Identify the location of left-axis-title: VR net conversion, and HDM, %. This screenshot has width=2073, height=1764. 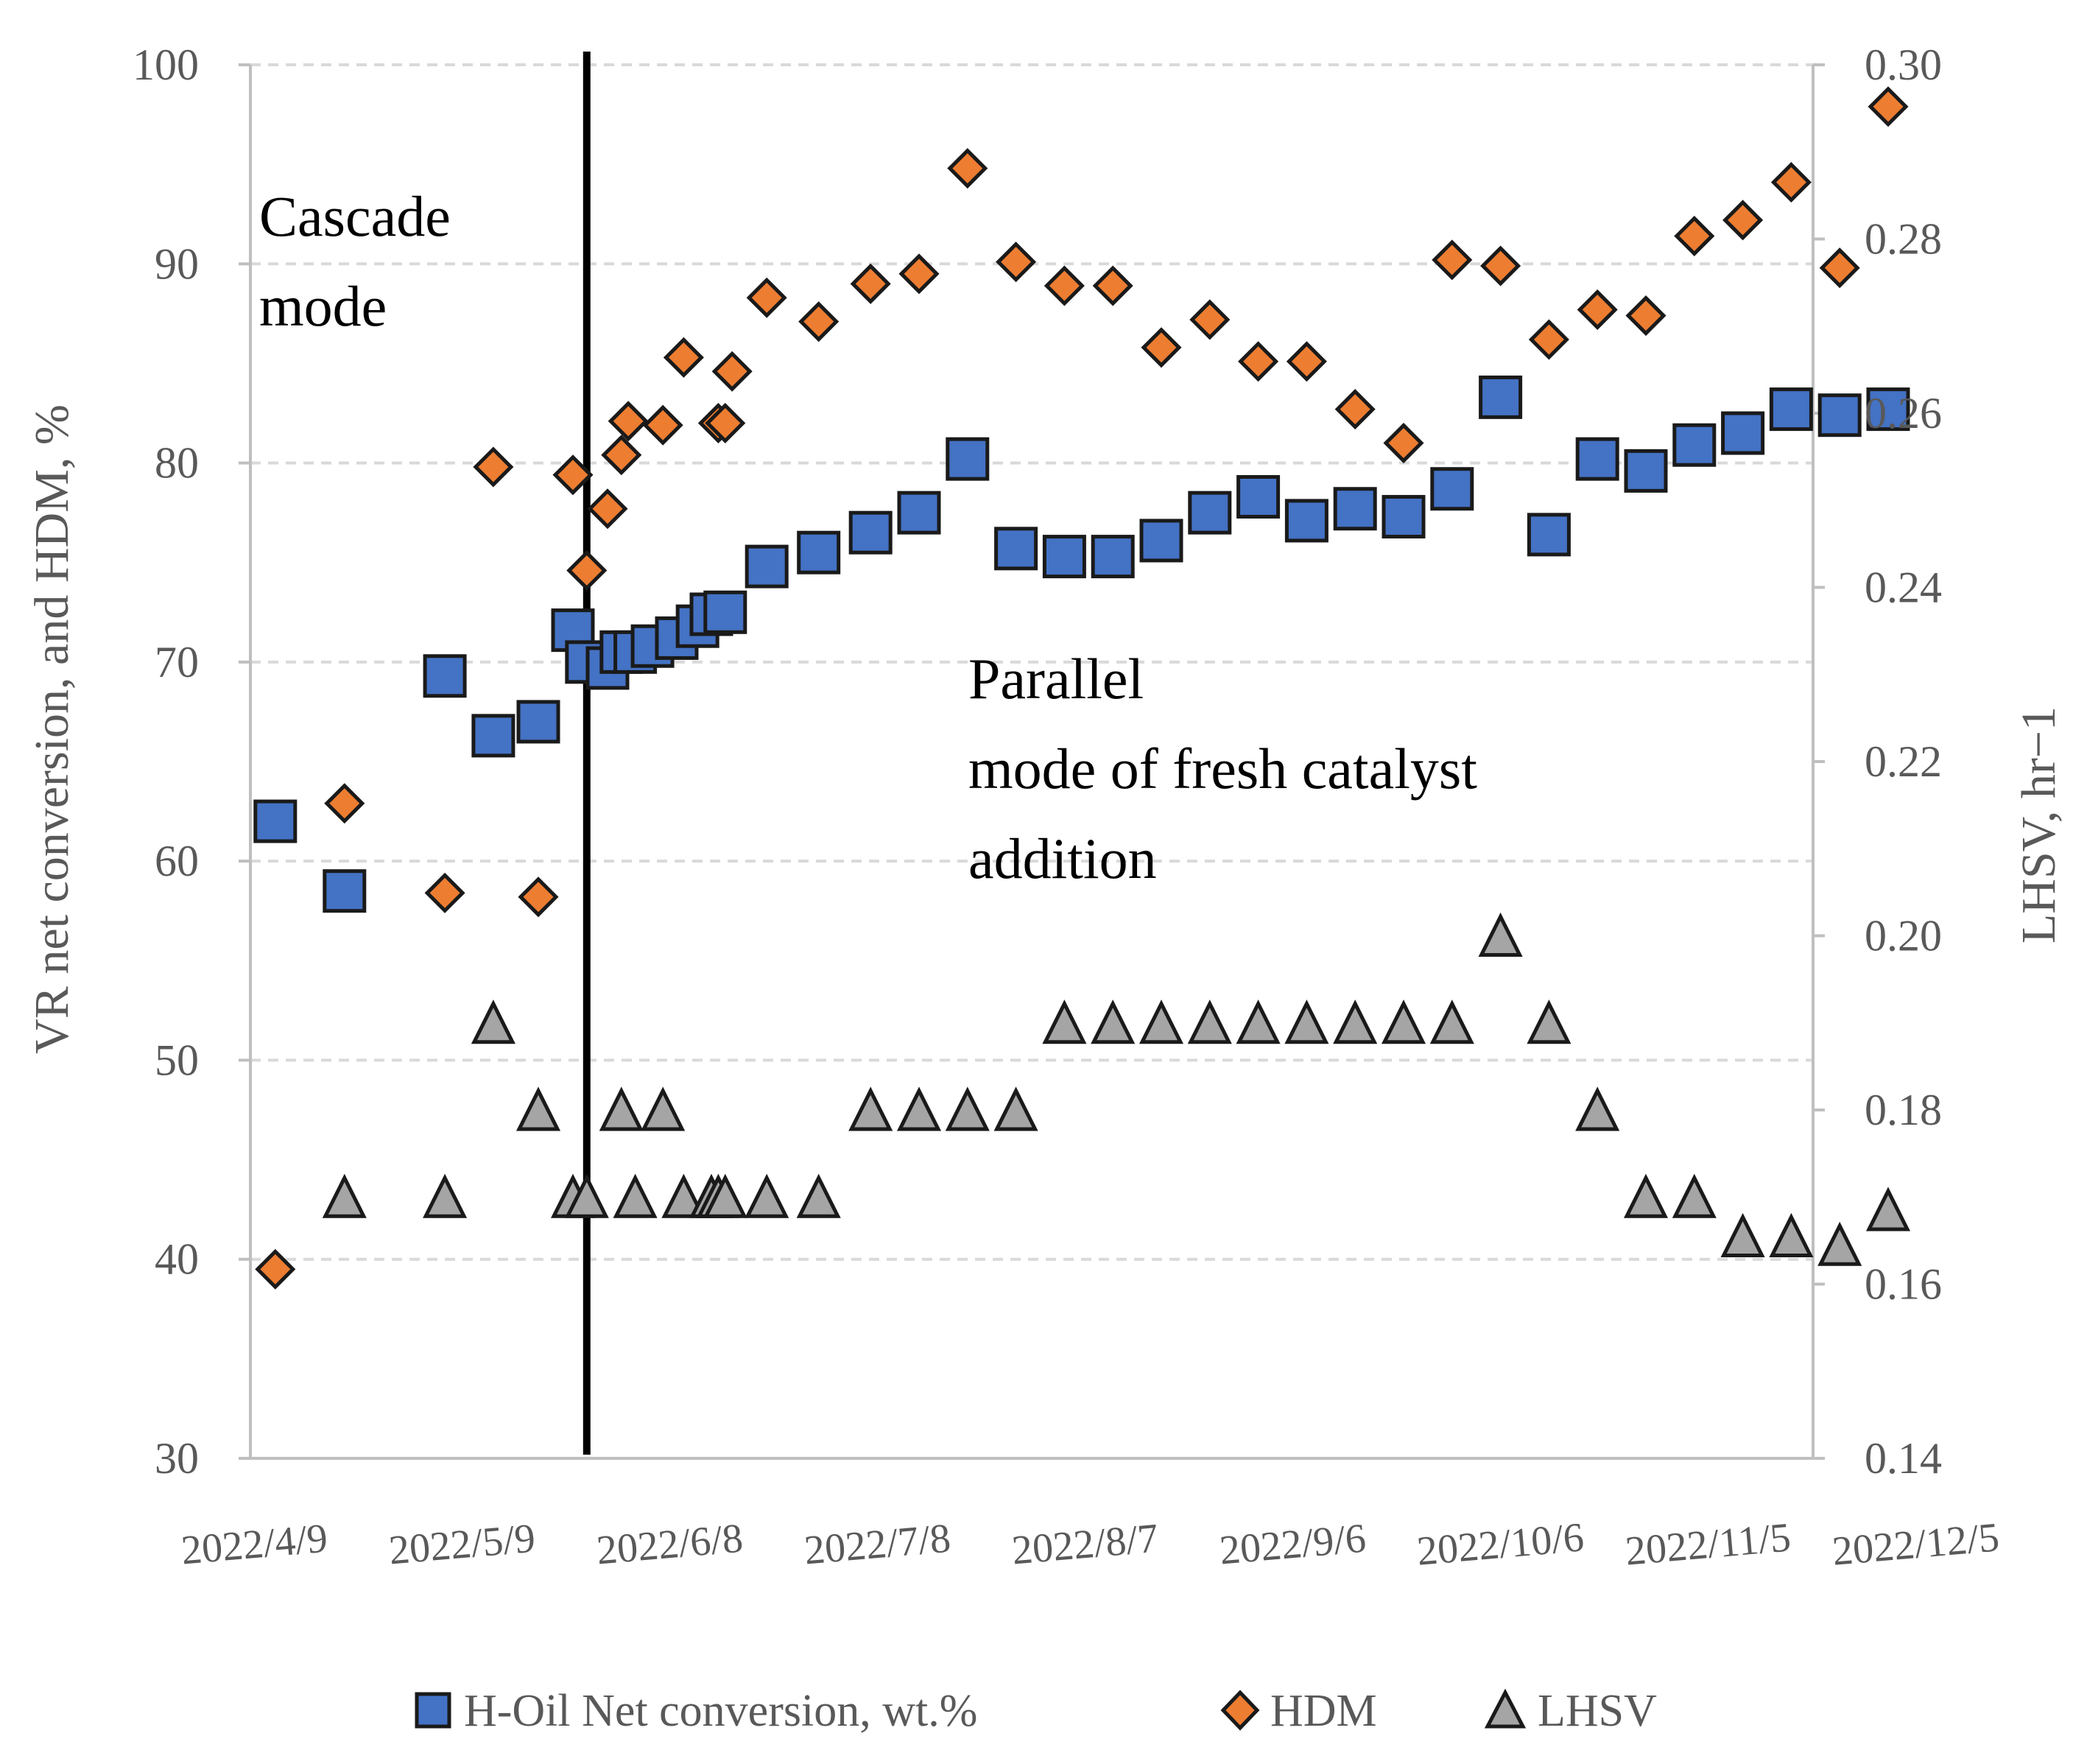
(52, 729).